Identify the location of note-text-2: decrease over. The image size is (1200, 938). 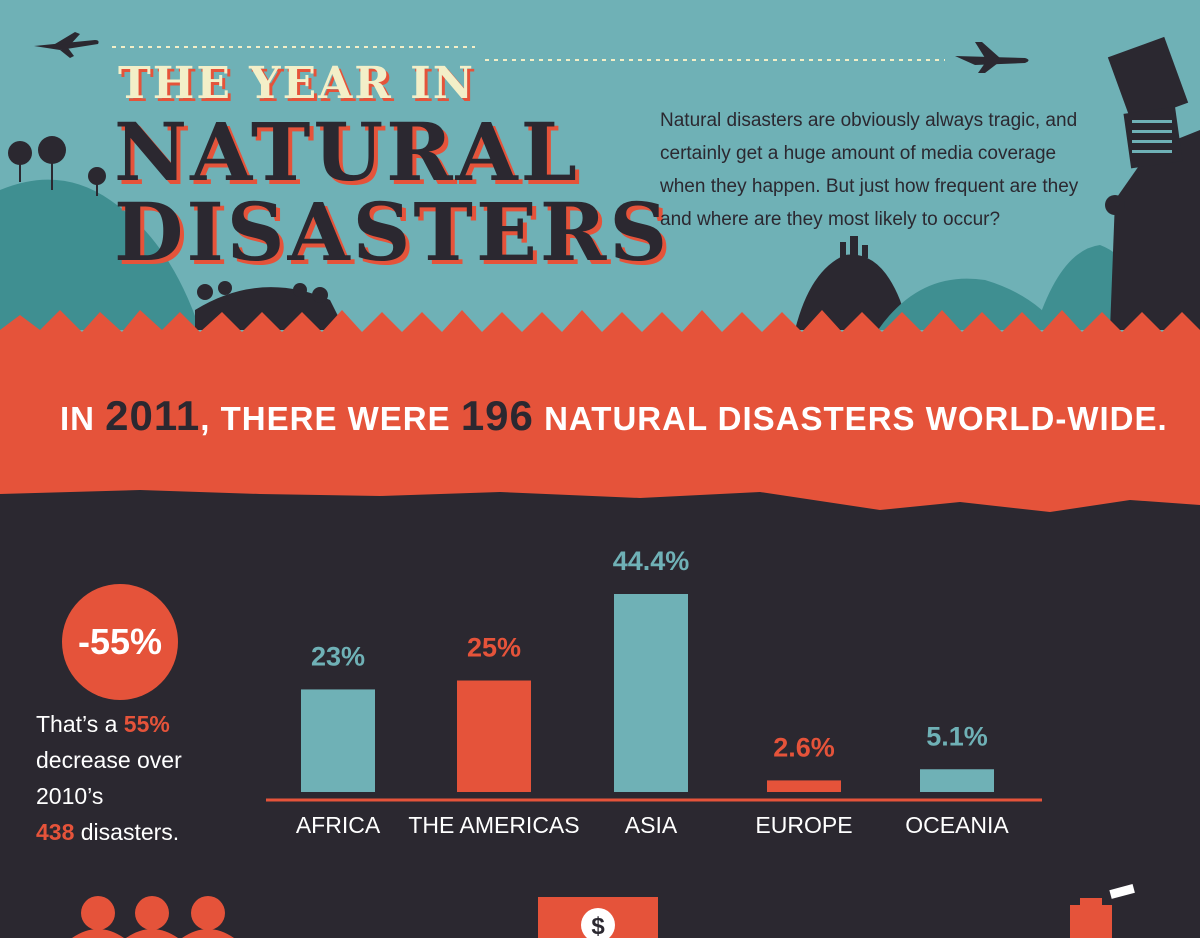
(109, 760).